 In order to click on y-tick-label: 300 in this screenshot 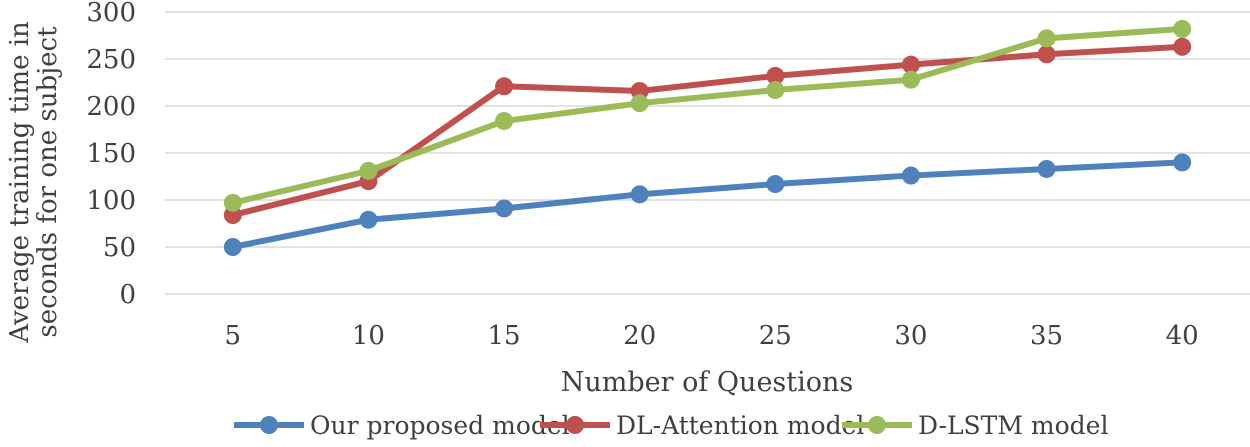, I will do `click(111, 14)`.